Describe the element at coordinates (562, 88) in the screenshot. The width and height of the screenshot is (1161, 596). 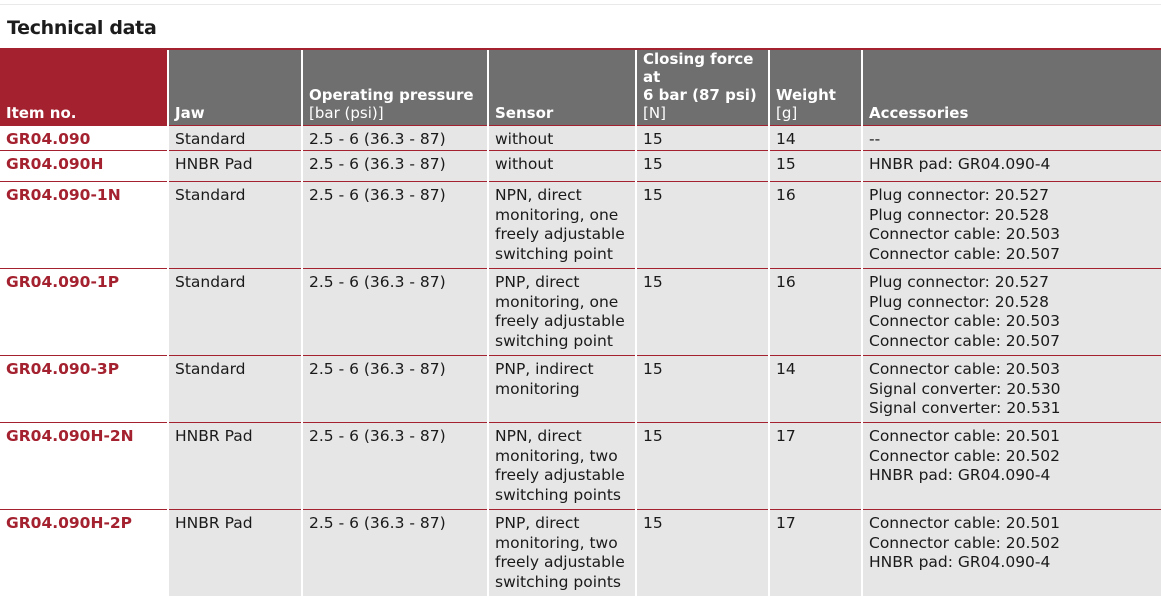
I see `header-sensor: Sensor` at that location.